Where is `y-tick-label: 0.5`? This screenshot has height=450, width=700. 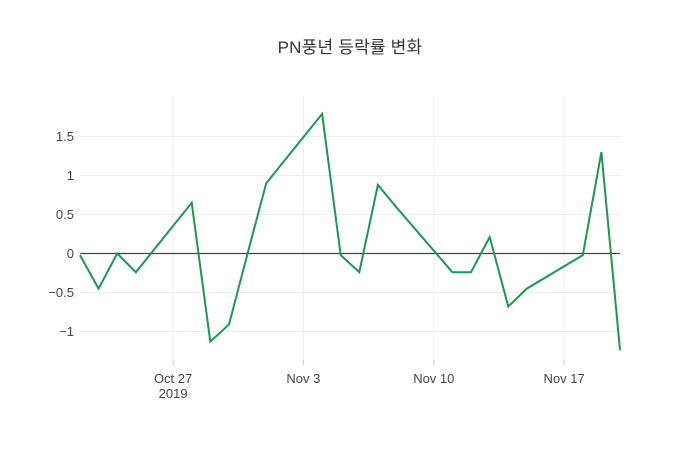
y-tick-label: 0.5 is located at coordinates (65, 214).